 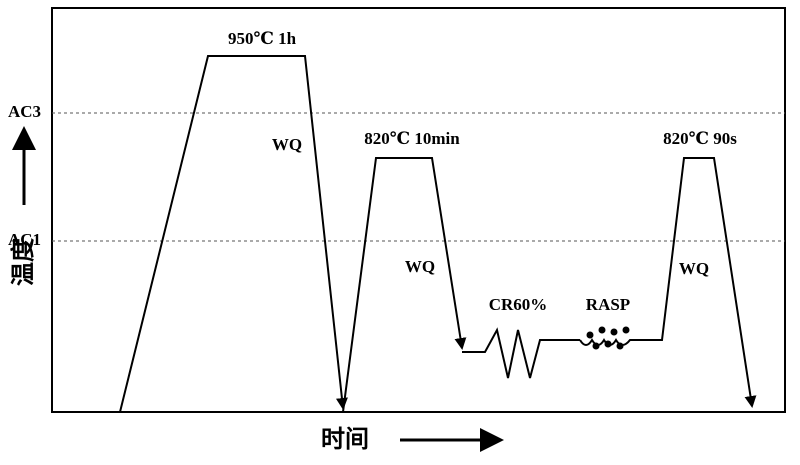 I want to click on annotation: 950℃ 1h, so click(x=262, y=38).